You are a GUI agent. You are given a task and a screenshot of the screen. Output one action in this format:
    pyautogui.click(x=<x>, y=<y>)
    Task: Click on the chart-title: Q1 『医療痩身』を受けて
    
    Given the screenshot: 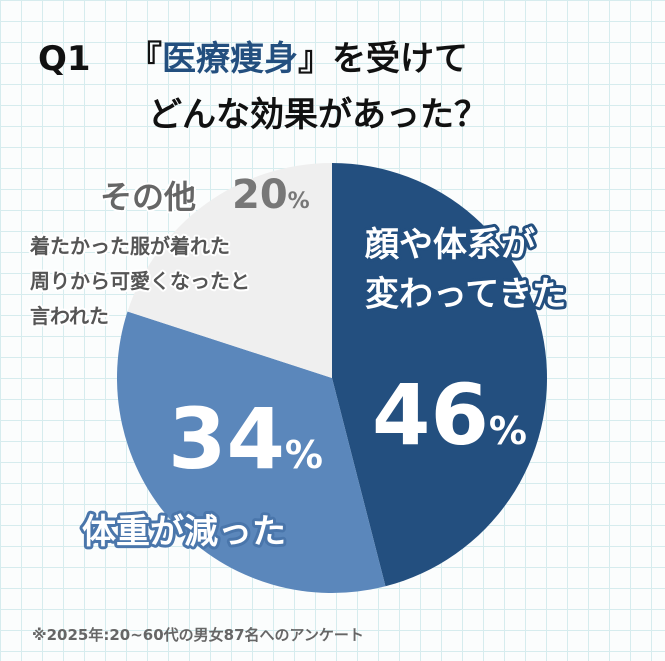 What is the action you would take?
    pyautogui.click(x=253, y=59)
    